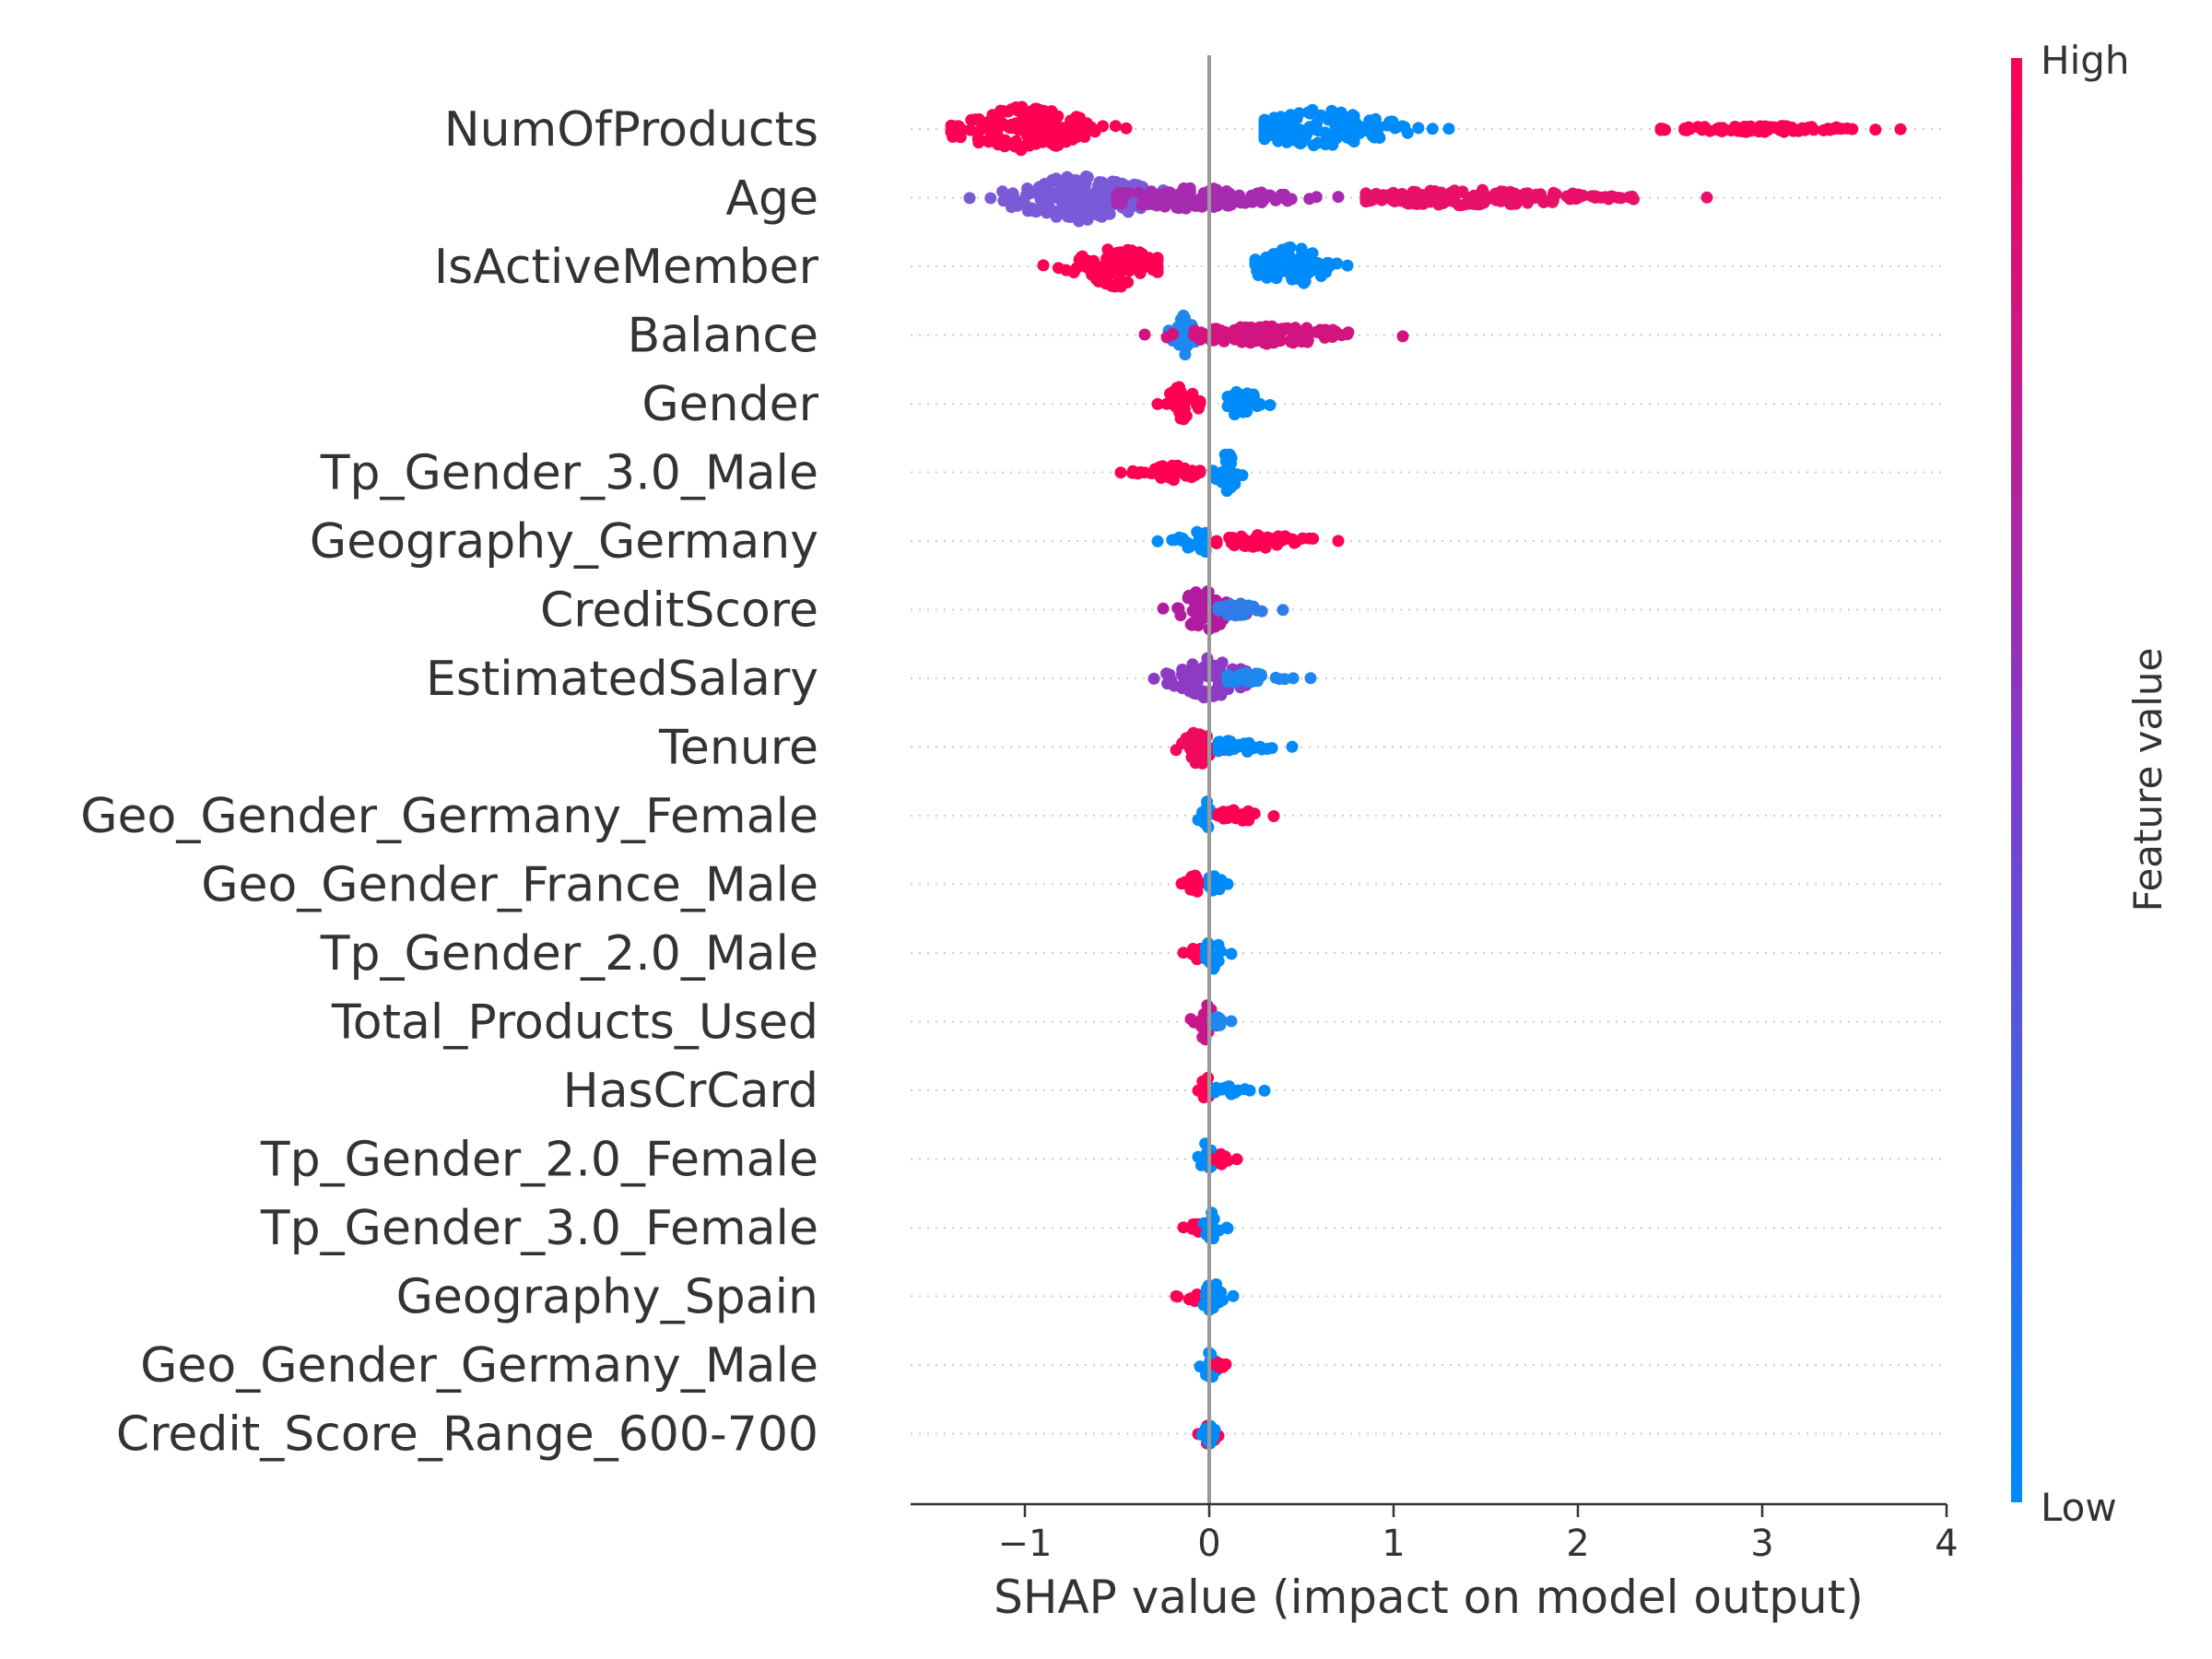  I want to click on feature-label: Geo_Gender_Germany_Female, so click(449, 816).